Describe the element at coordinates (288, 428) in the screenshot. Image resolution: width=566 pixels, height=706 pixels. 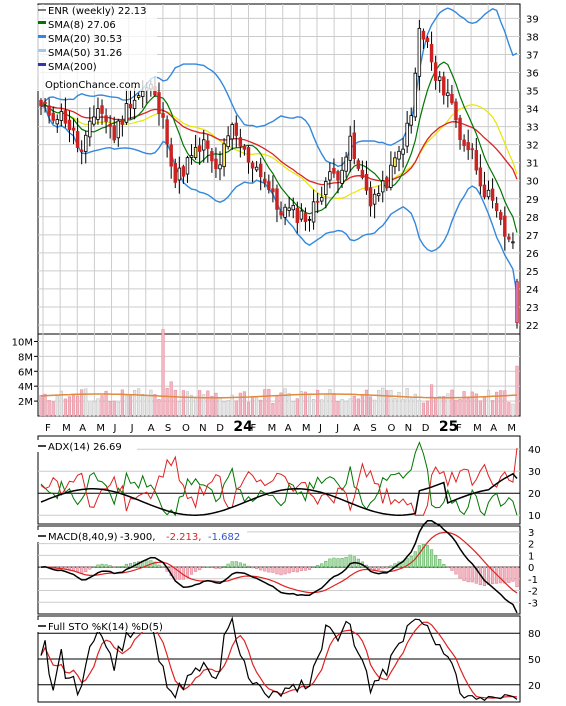
I see `x-tick-label: A` at that location.